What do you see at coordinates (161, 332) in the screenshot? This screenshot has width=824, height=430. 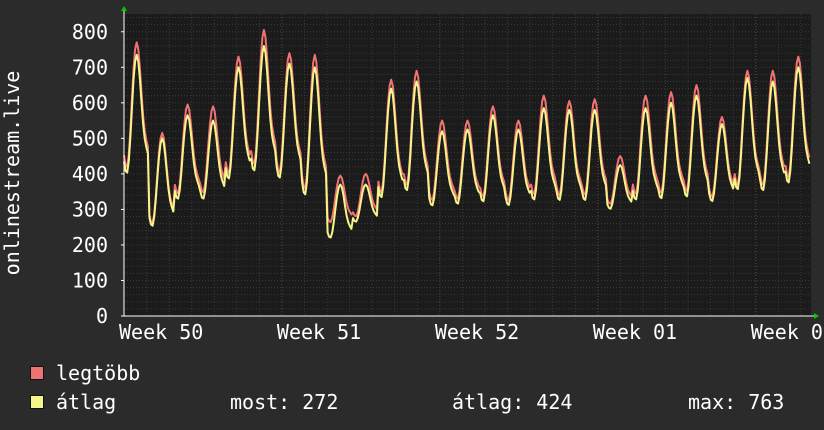 I see `x-tick-label: Week 50` at bounding box center [161, 332].